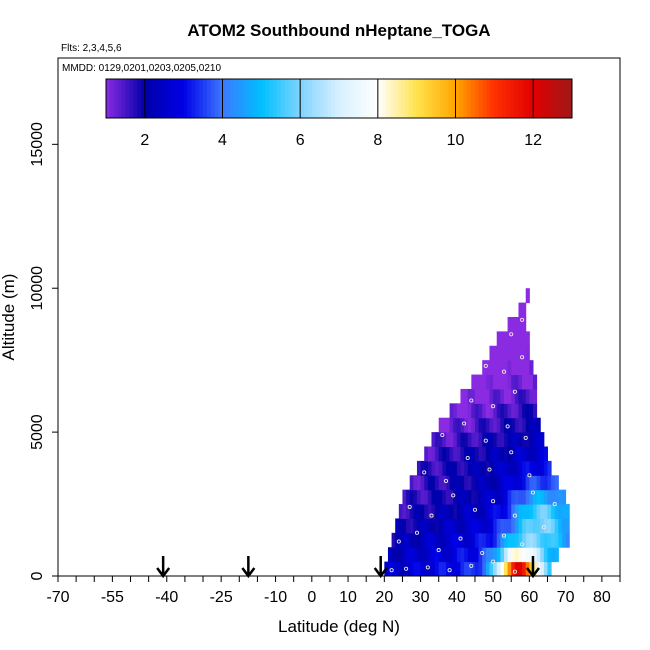 The width and height of the screenshot is (650, 650). Describe the element at coordinates (457, 597) in the screenshot. I see `x-tick-label: 40` at that location.